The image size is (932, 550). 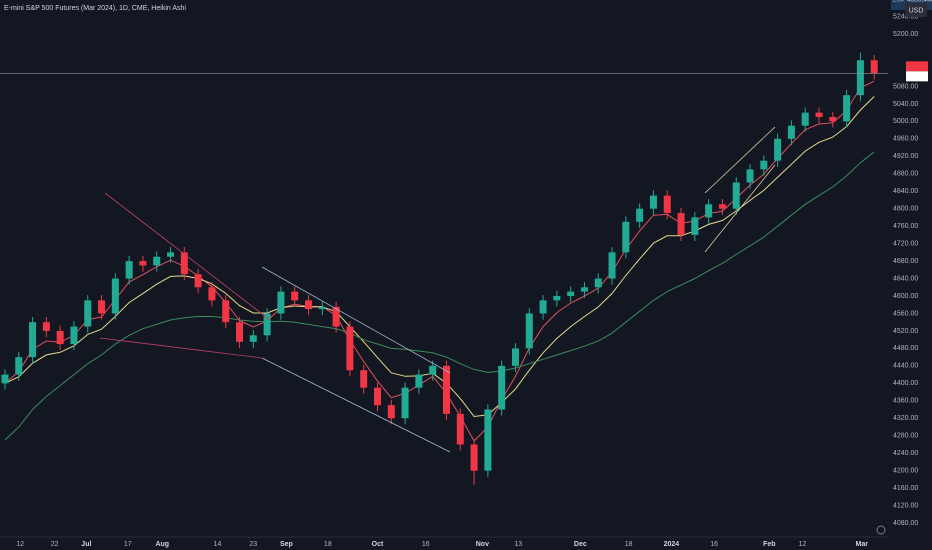 What do you see at coordinates (218, 544) in the screenshot?
I see `x-tick-label: 14` at bounding box center [218, 544].